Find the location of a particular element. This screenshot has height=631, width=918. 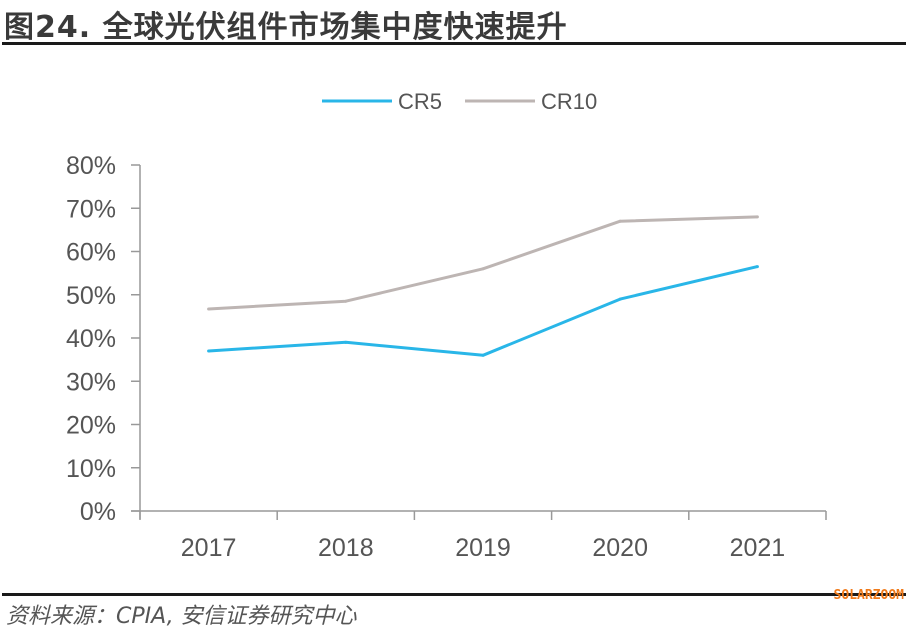

x-tick-label: 2017 is located at coordinates (209, 548).